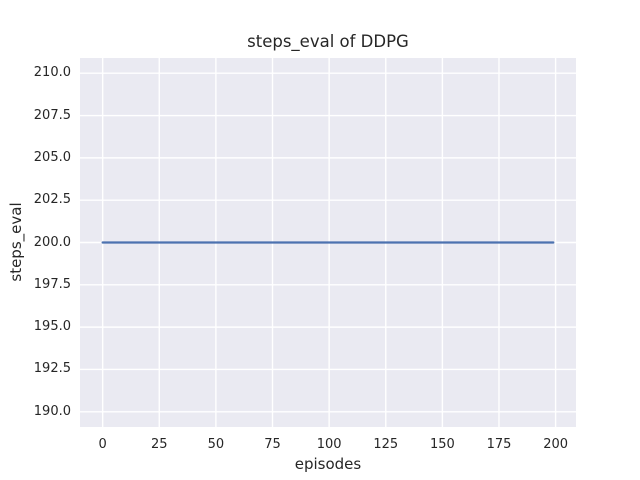 This screenshot has width=640, height=480. Describe the element at coordinates (52, 284) in the screenshot. I see `y-tick-label: 197.5` at that location.